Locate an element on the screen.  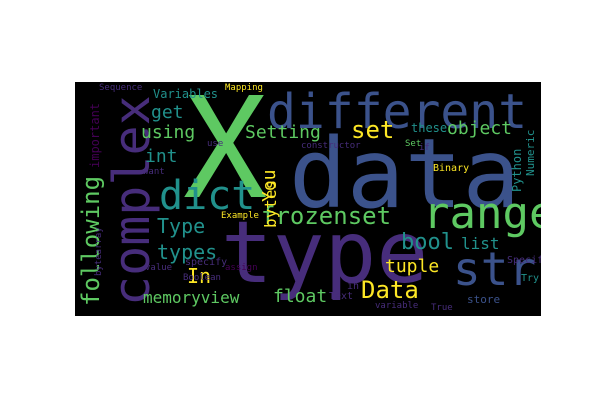
word-boolean: Boolean is located at coordinates (202, 278).